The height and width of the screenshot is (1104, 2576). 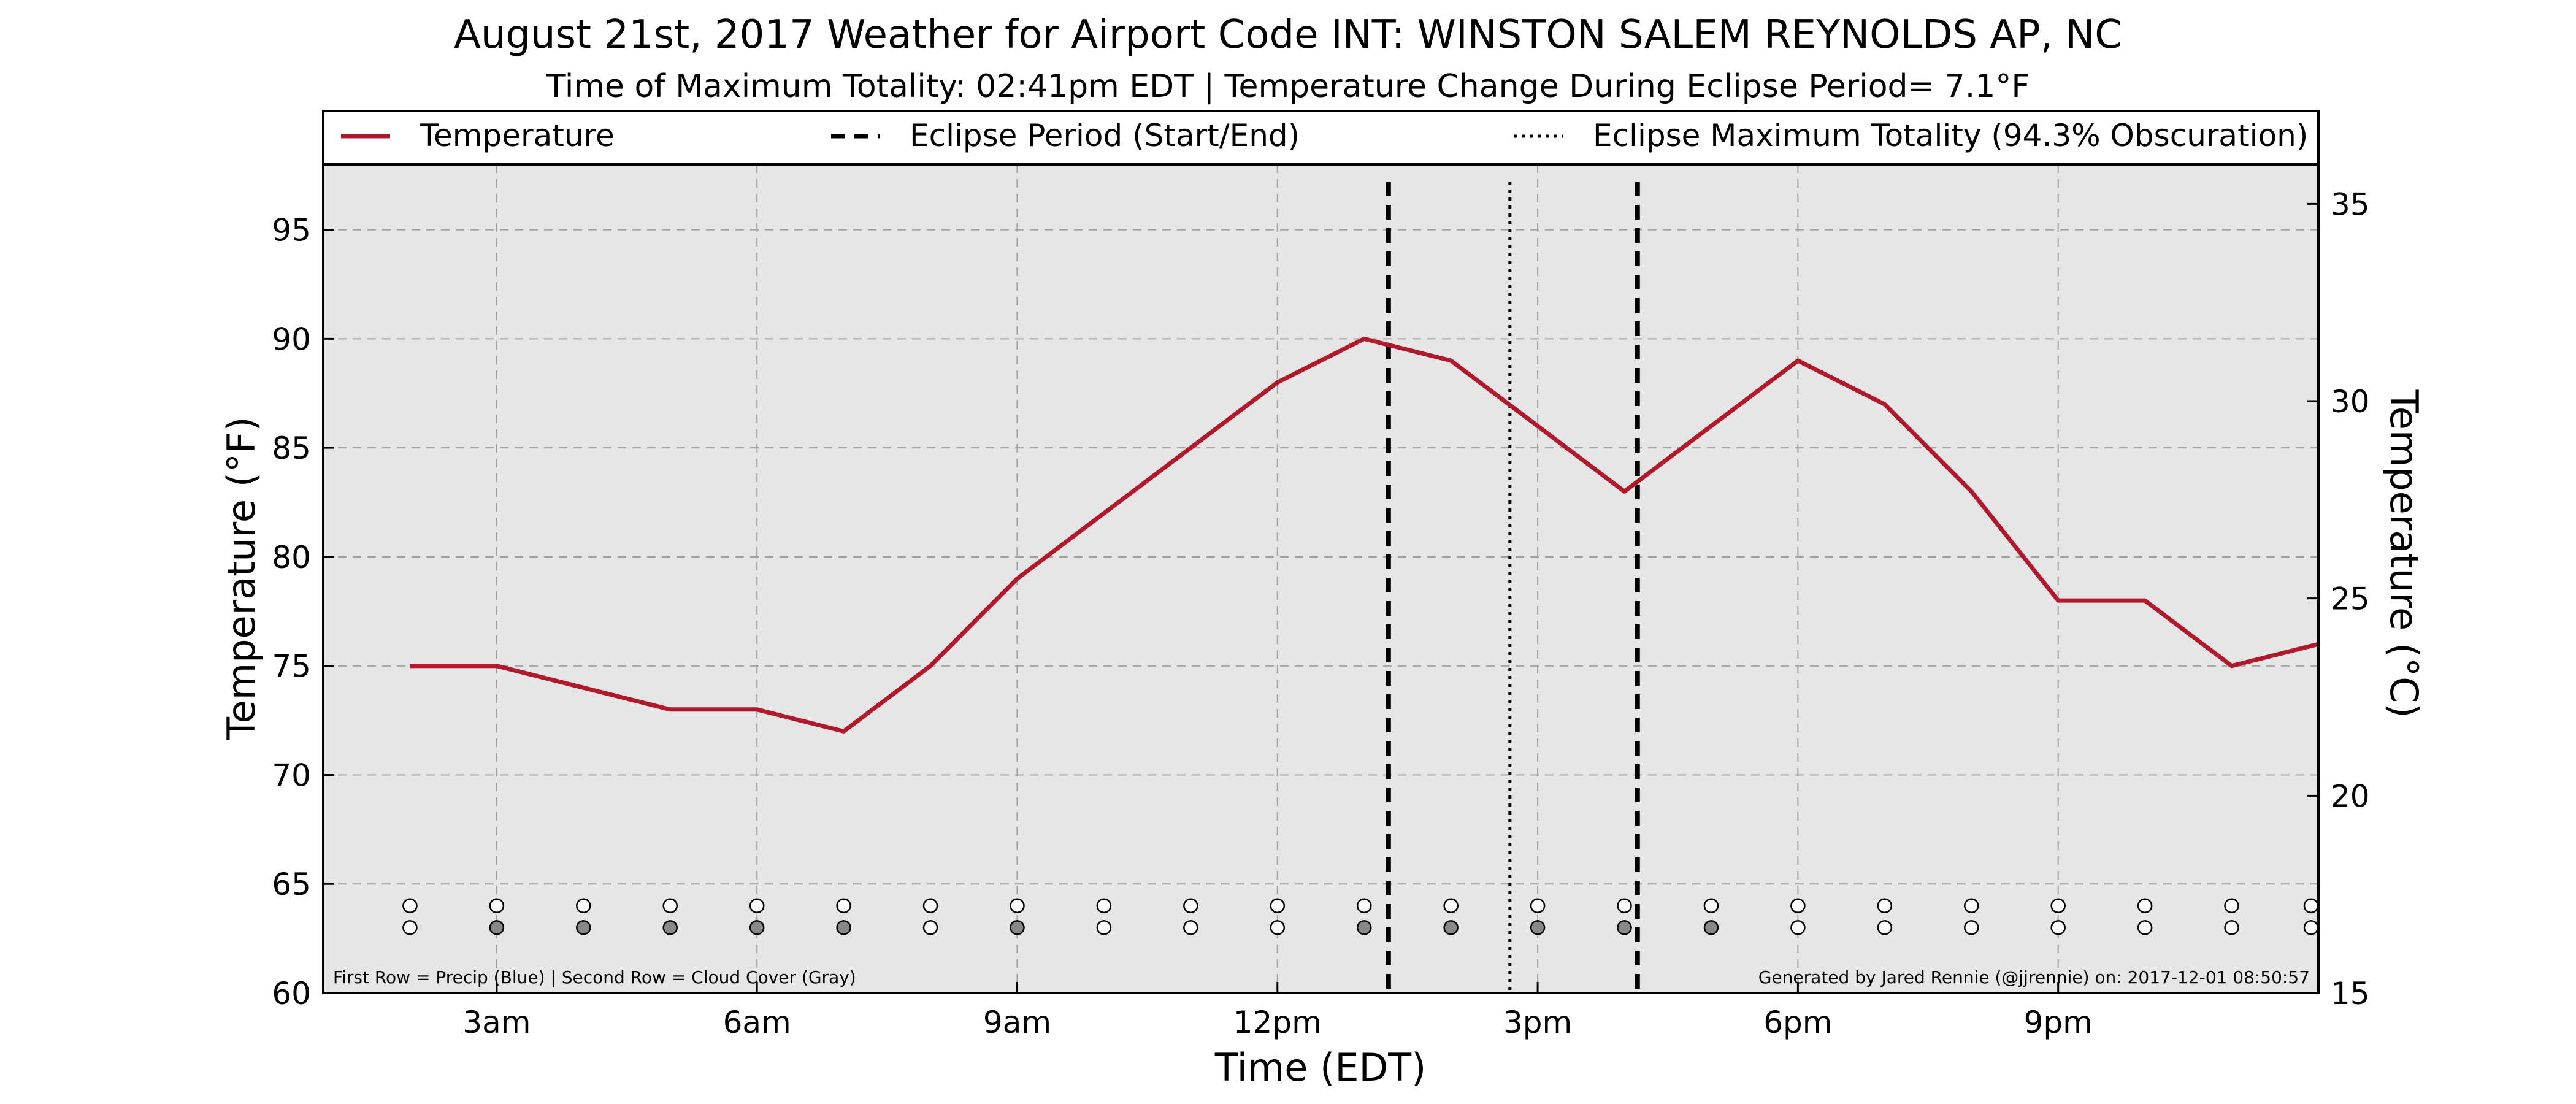 I want to click on x-tick-label: 9pm, so click(x=2058, y=1022).